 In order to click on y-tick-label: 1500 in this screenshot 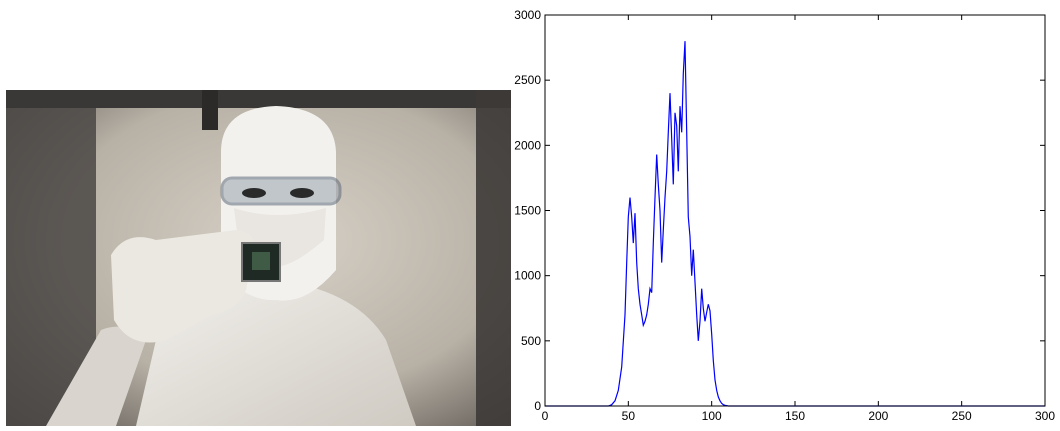, I will do `click(527, 211)`.